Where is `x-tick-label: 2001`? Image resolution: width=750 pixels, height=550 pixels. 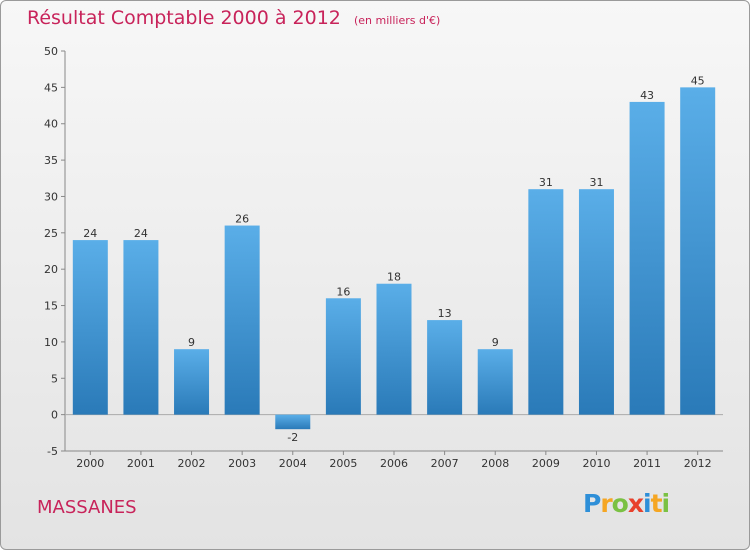 x-tick-label: 2001 is located at coordinates (141, 463).